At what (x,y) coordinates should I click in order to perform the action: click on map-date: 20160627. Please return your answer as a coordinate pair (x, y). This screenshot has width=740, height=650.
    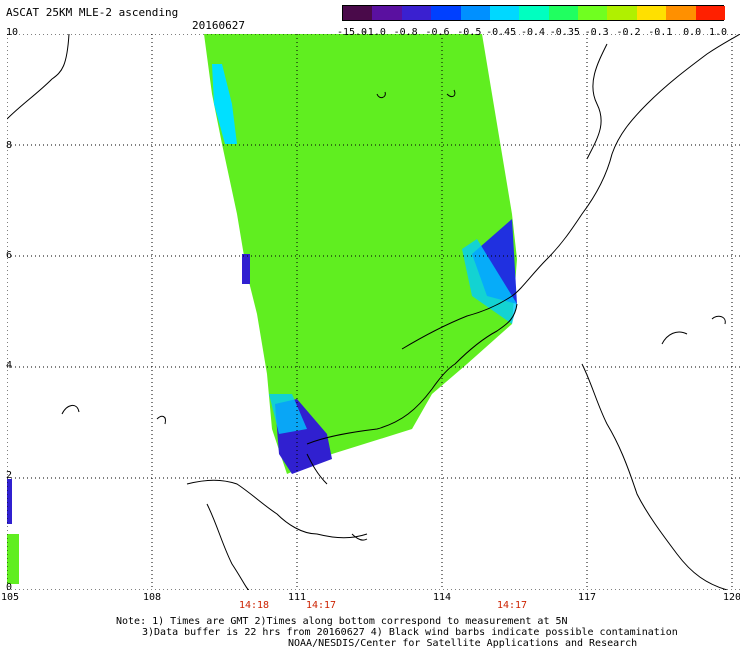
    Looking at the image, I should click on (218, 25).